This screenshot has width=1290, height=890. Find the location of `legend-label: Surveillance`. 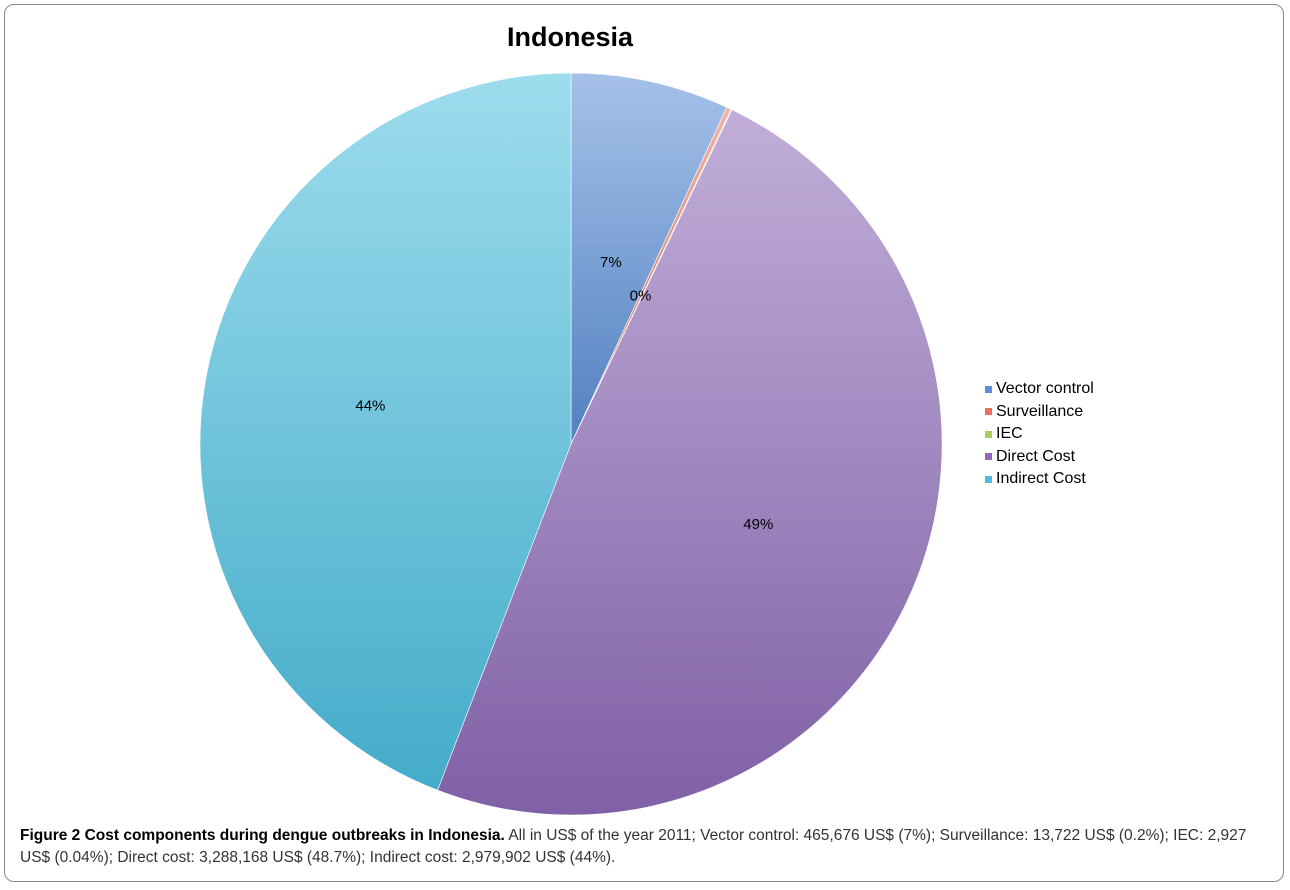

legend-label: Surveillance is located at coordinates (1040, 411).